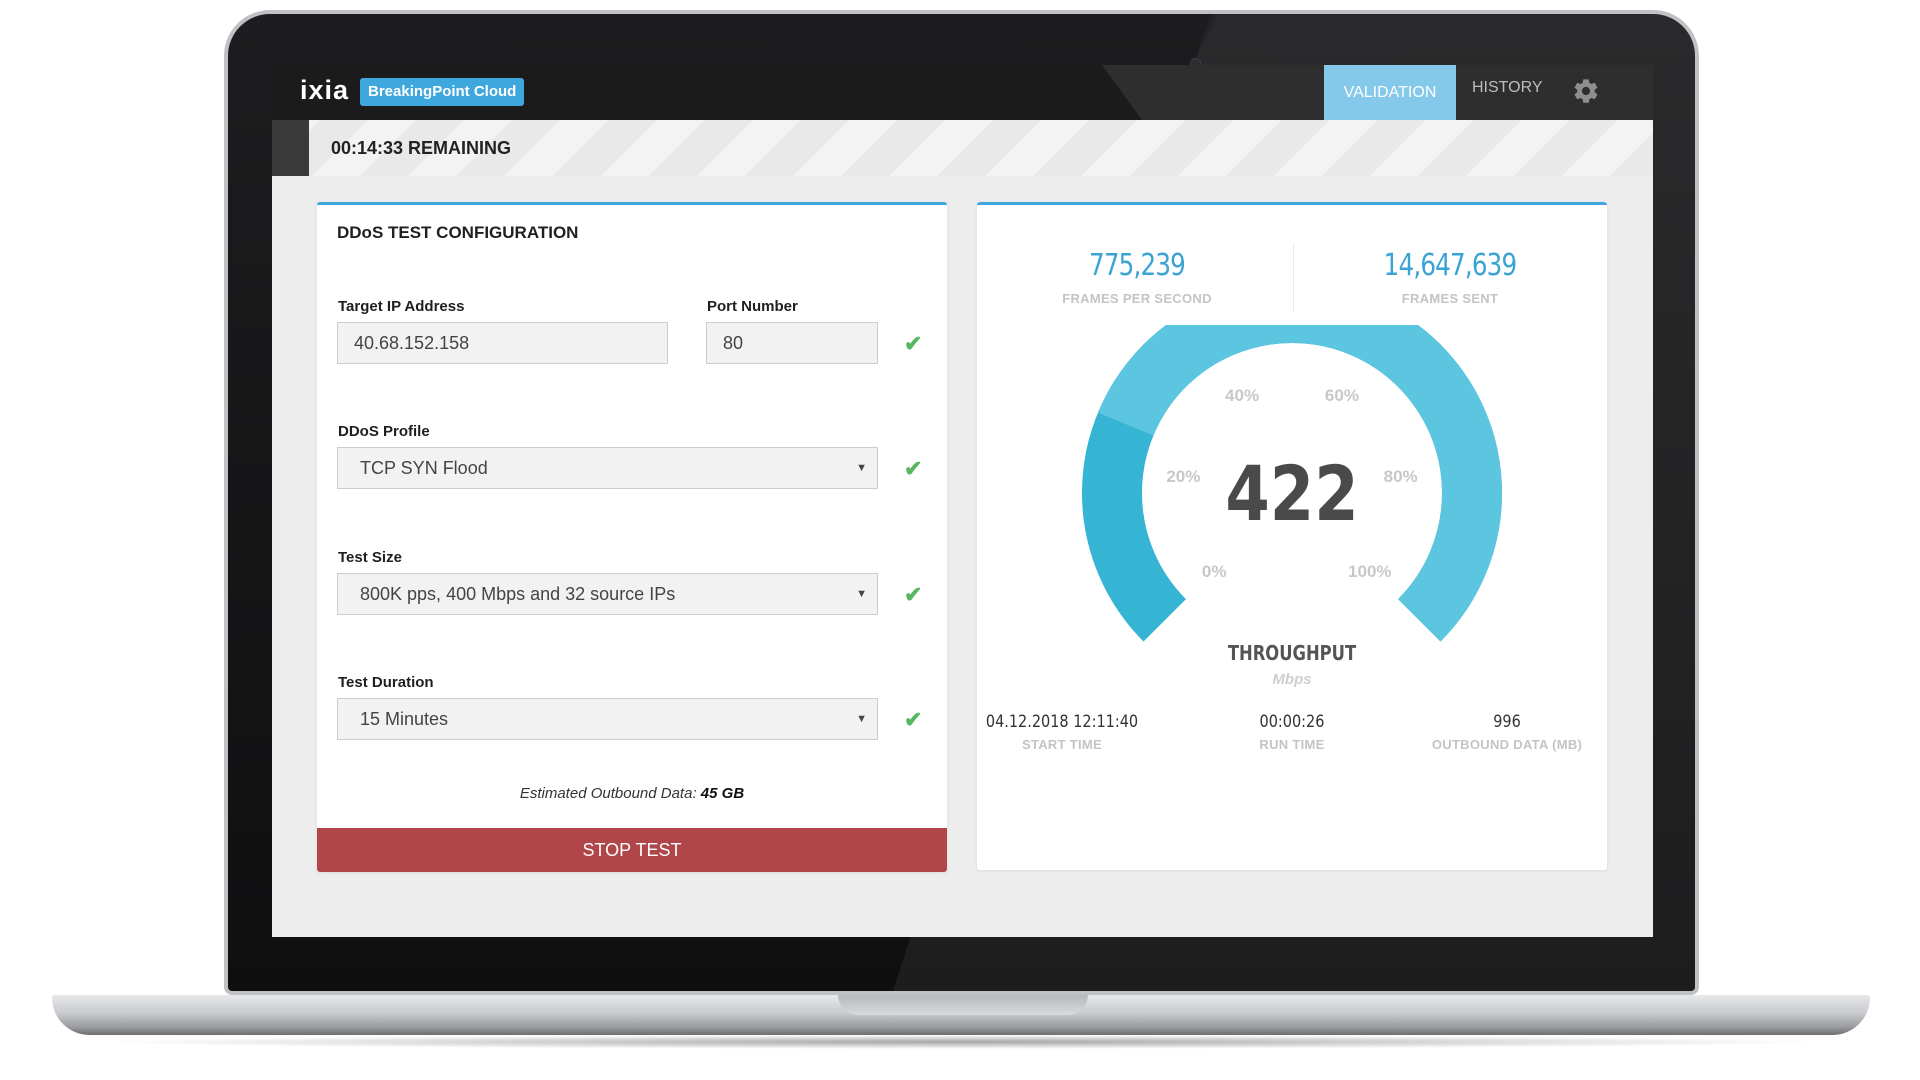 Image resolution: width=1920 pixels, height=1080 pixels. I want to click on gauge-value: 422, so click(1291, 494).